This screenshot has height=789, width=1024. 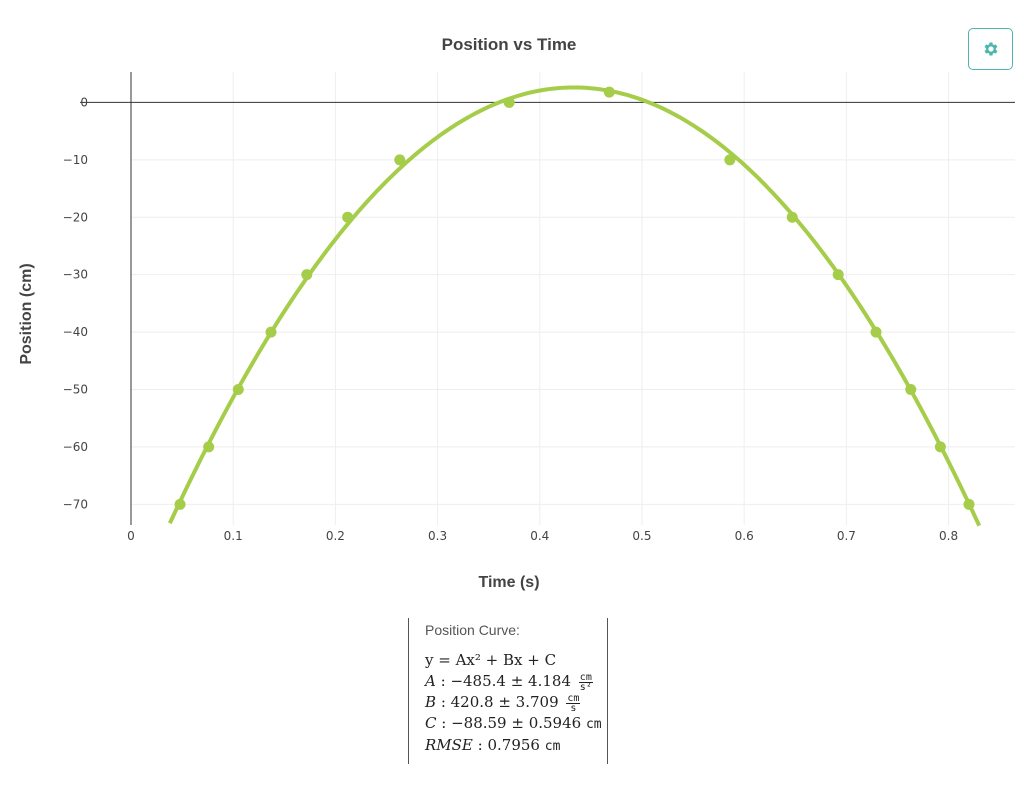 What do you see at coordinates (539, 536) in the screenshot?
I see `x-tick-label: 0.4` at bounding box center [539, 536].